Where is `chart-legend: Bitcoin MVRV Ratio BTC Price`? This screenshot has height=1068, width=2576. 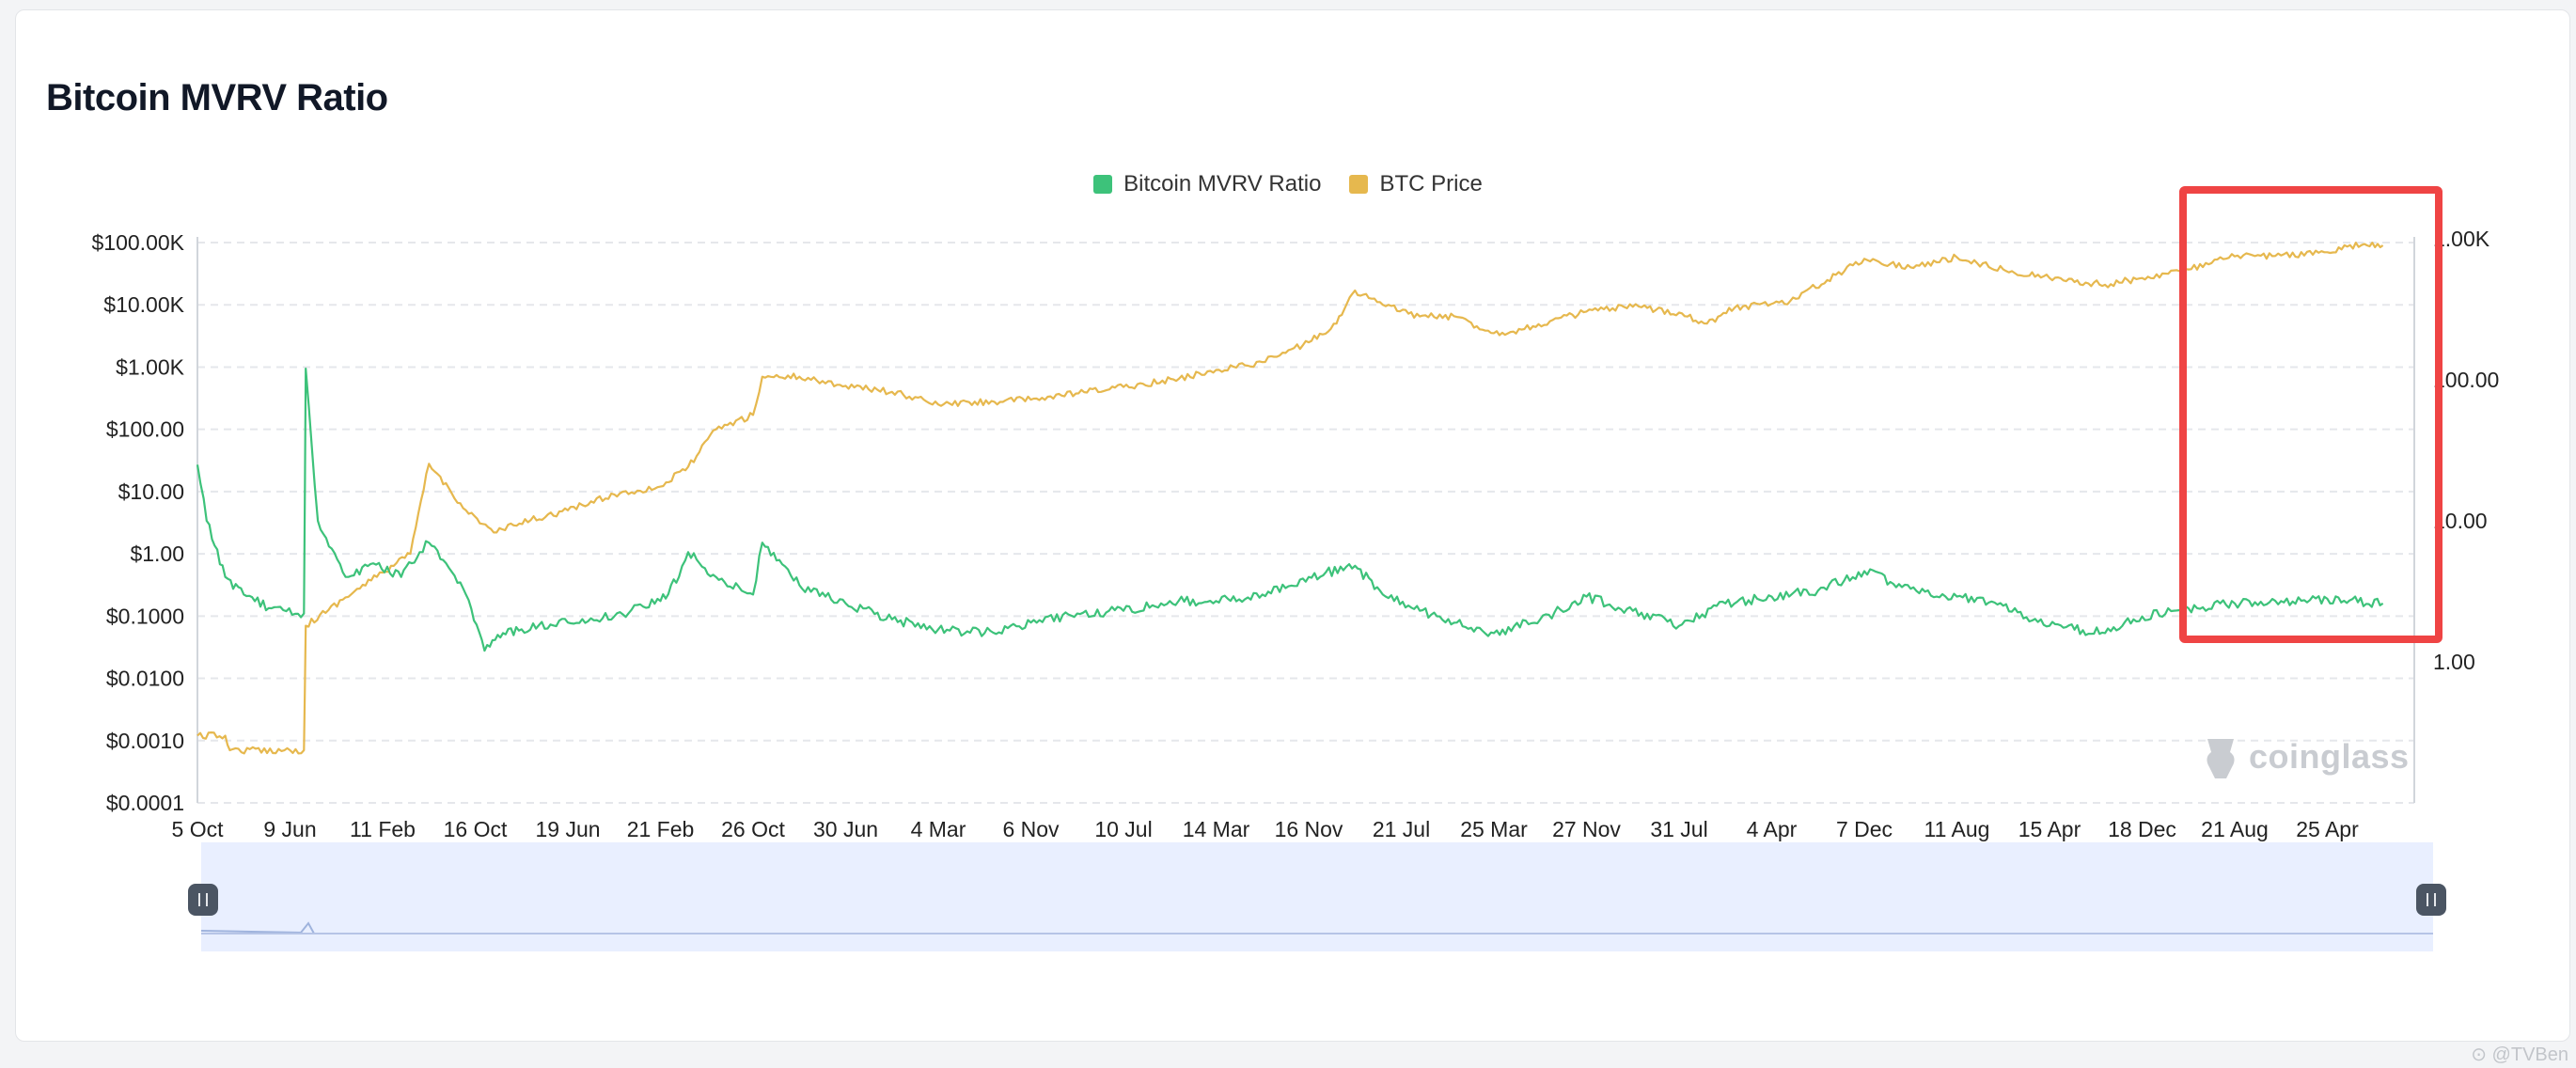
chart-legend: Bitcoin MVRV Ratio BTC Price is located at coordinates (1288, 184).